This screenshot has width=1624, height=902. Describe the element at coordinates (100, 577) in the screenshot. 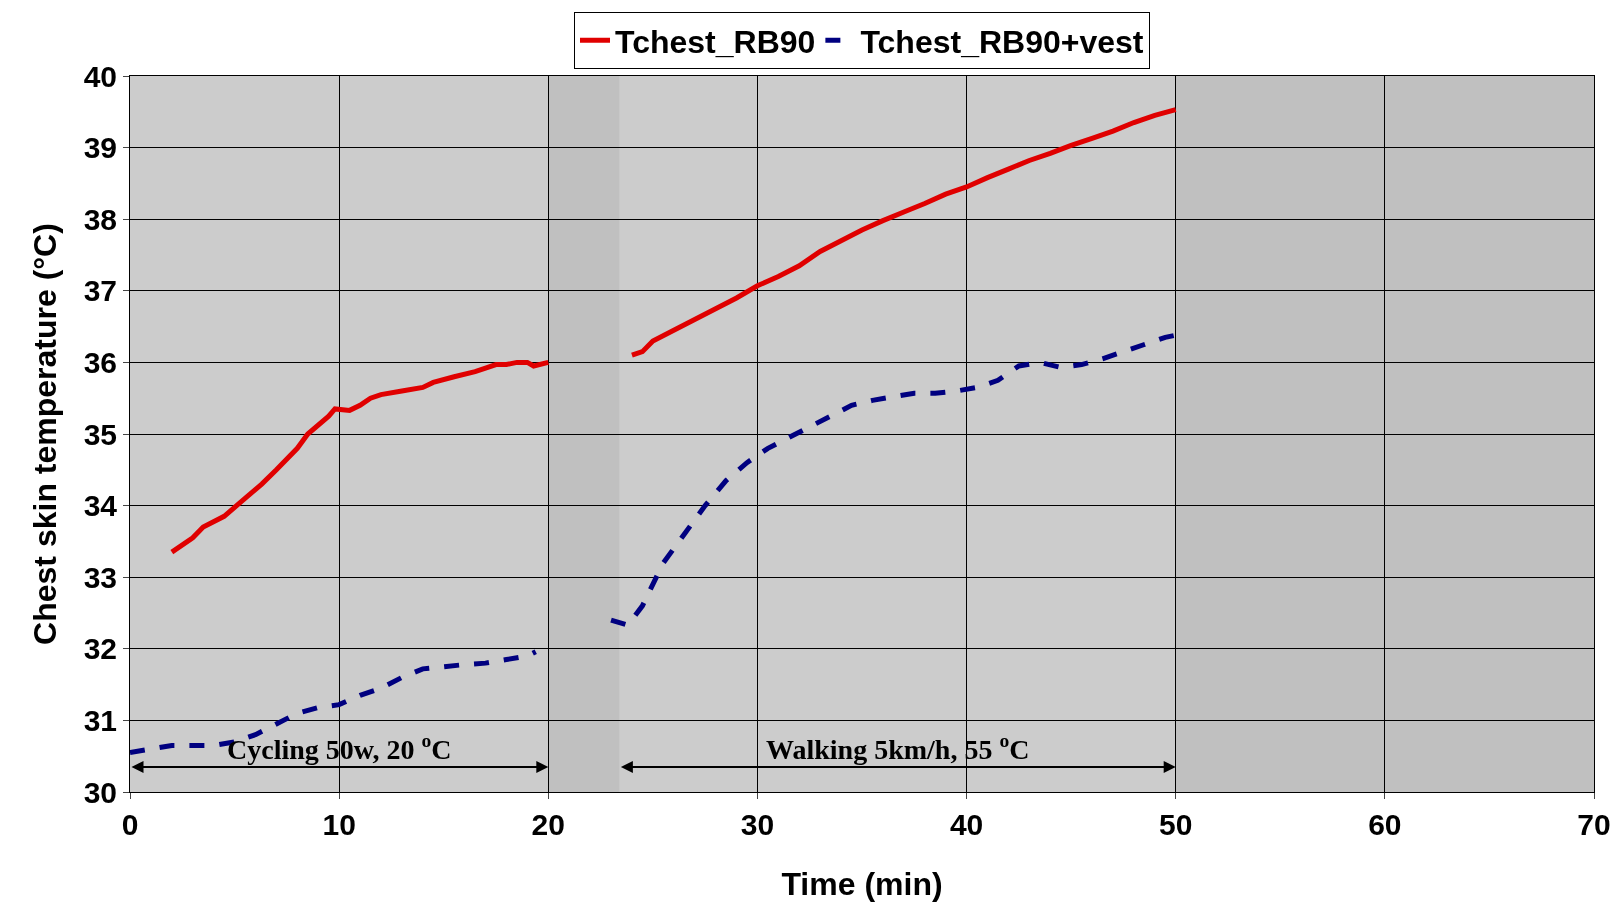

I see `y-tick-label: 33` at that location.